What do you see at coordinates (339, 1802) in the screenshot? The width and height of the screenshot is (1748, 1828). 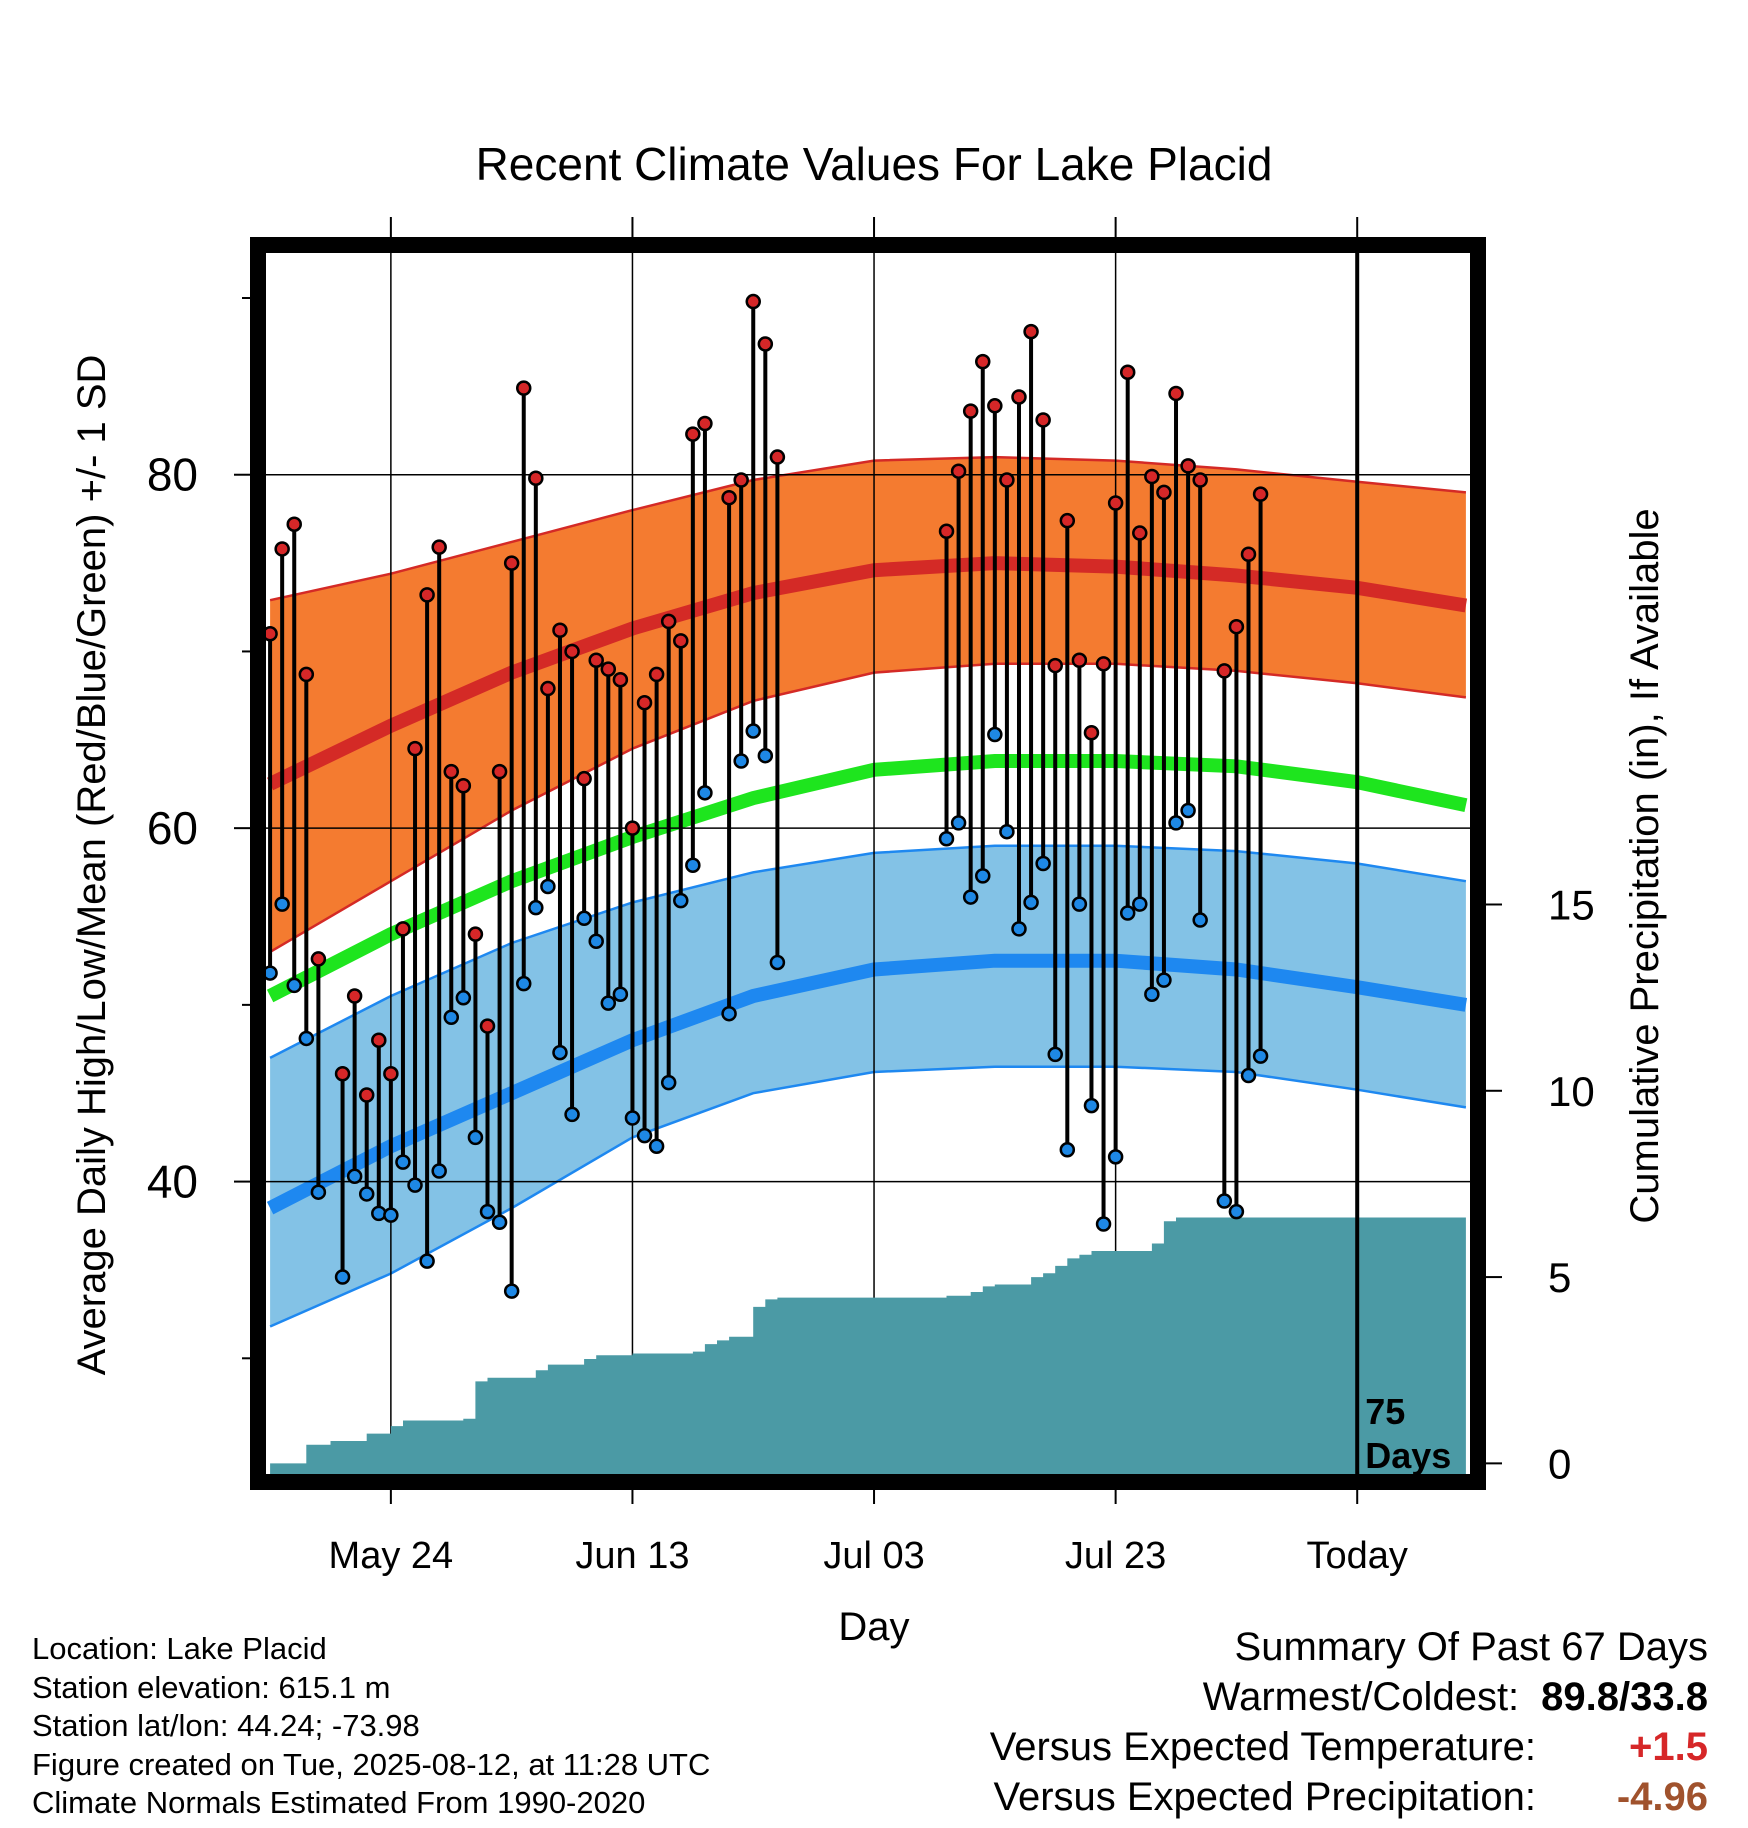 I see `normals-text: Climate Normals Estimated From 1990-2020` at bounding box center [339, 1802].